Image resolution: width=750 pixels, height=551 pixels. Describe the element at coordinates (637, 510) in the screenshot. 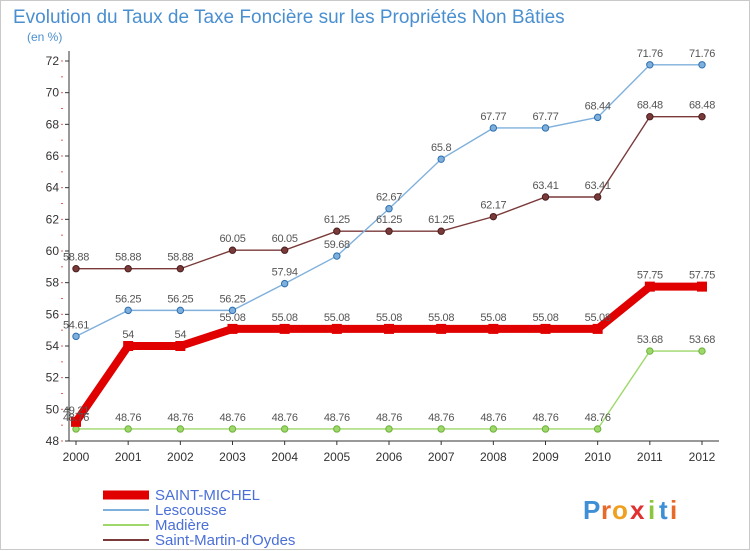

I see `logo-letter: x` at that location.